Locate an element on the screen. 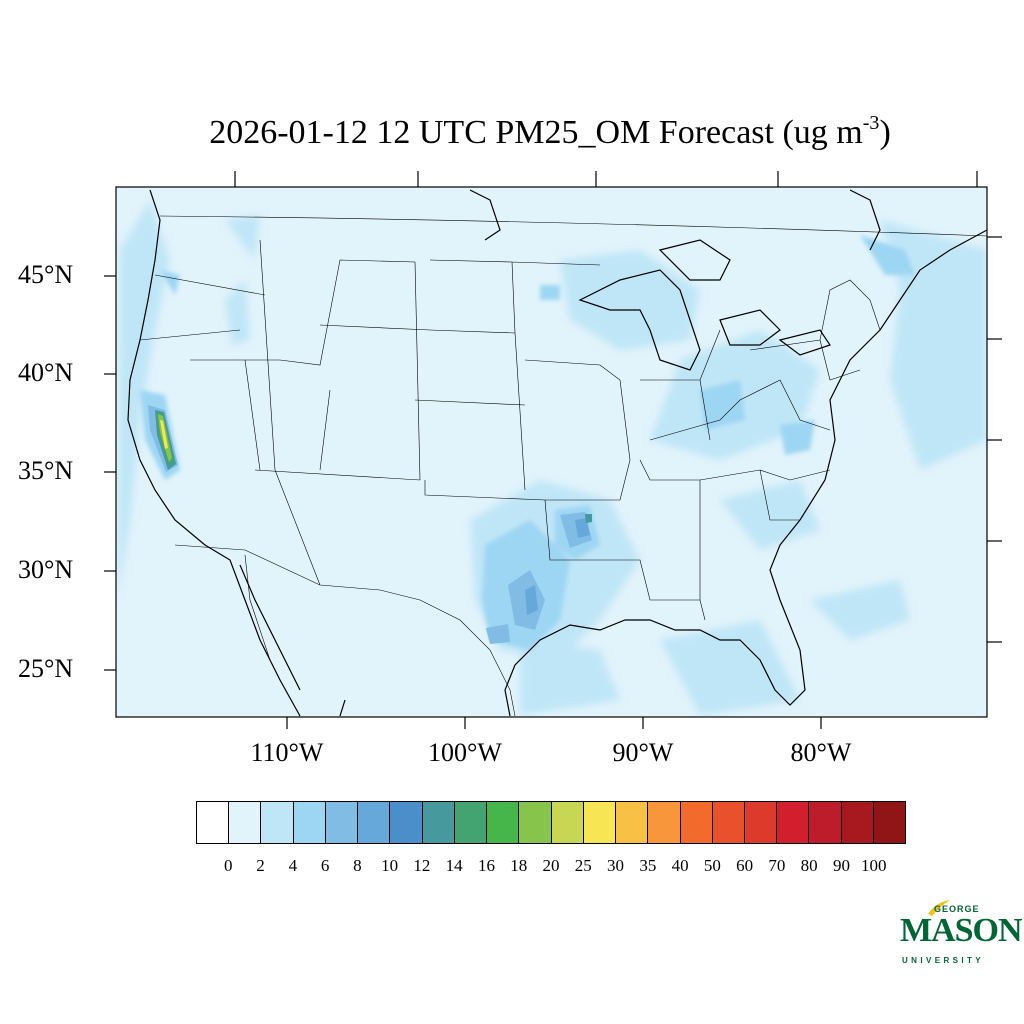 The height and width of the screenshot is (1024, 1024). colorbar-tick-label: 12 is located at coordinates (422, 865).